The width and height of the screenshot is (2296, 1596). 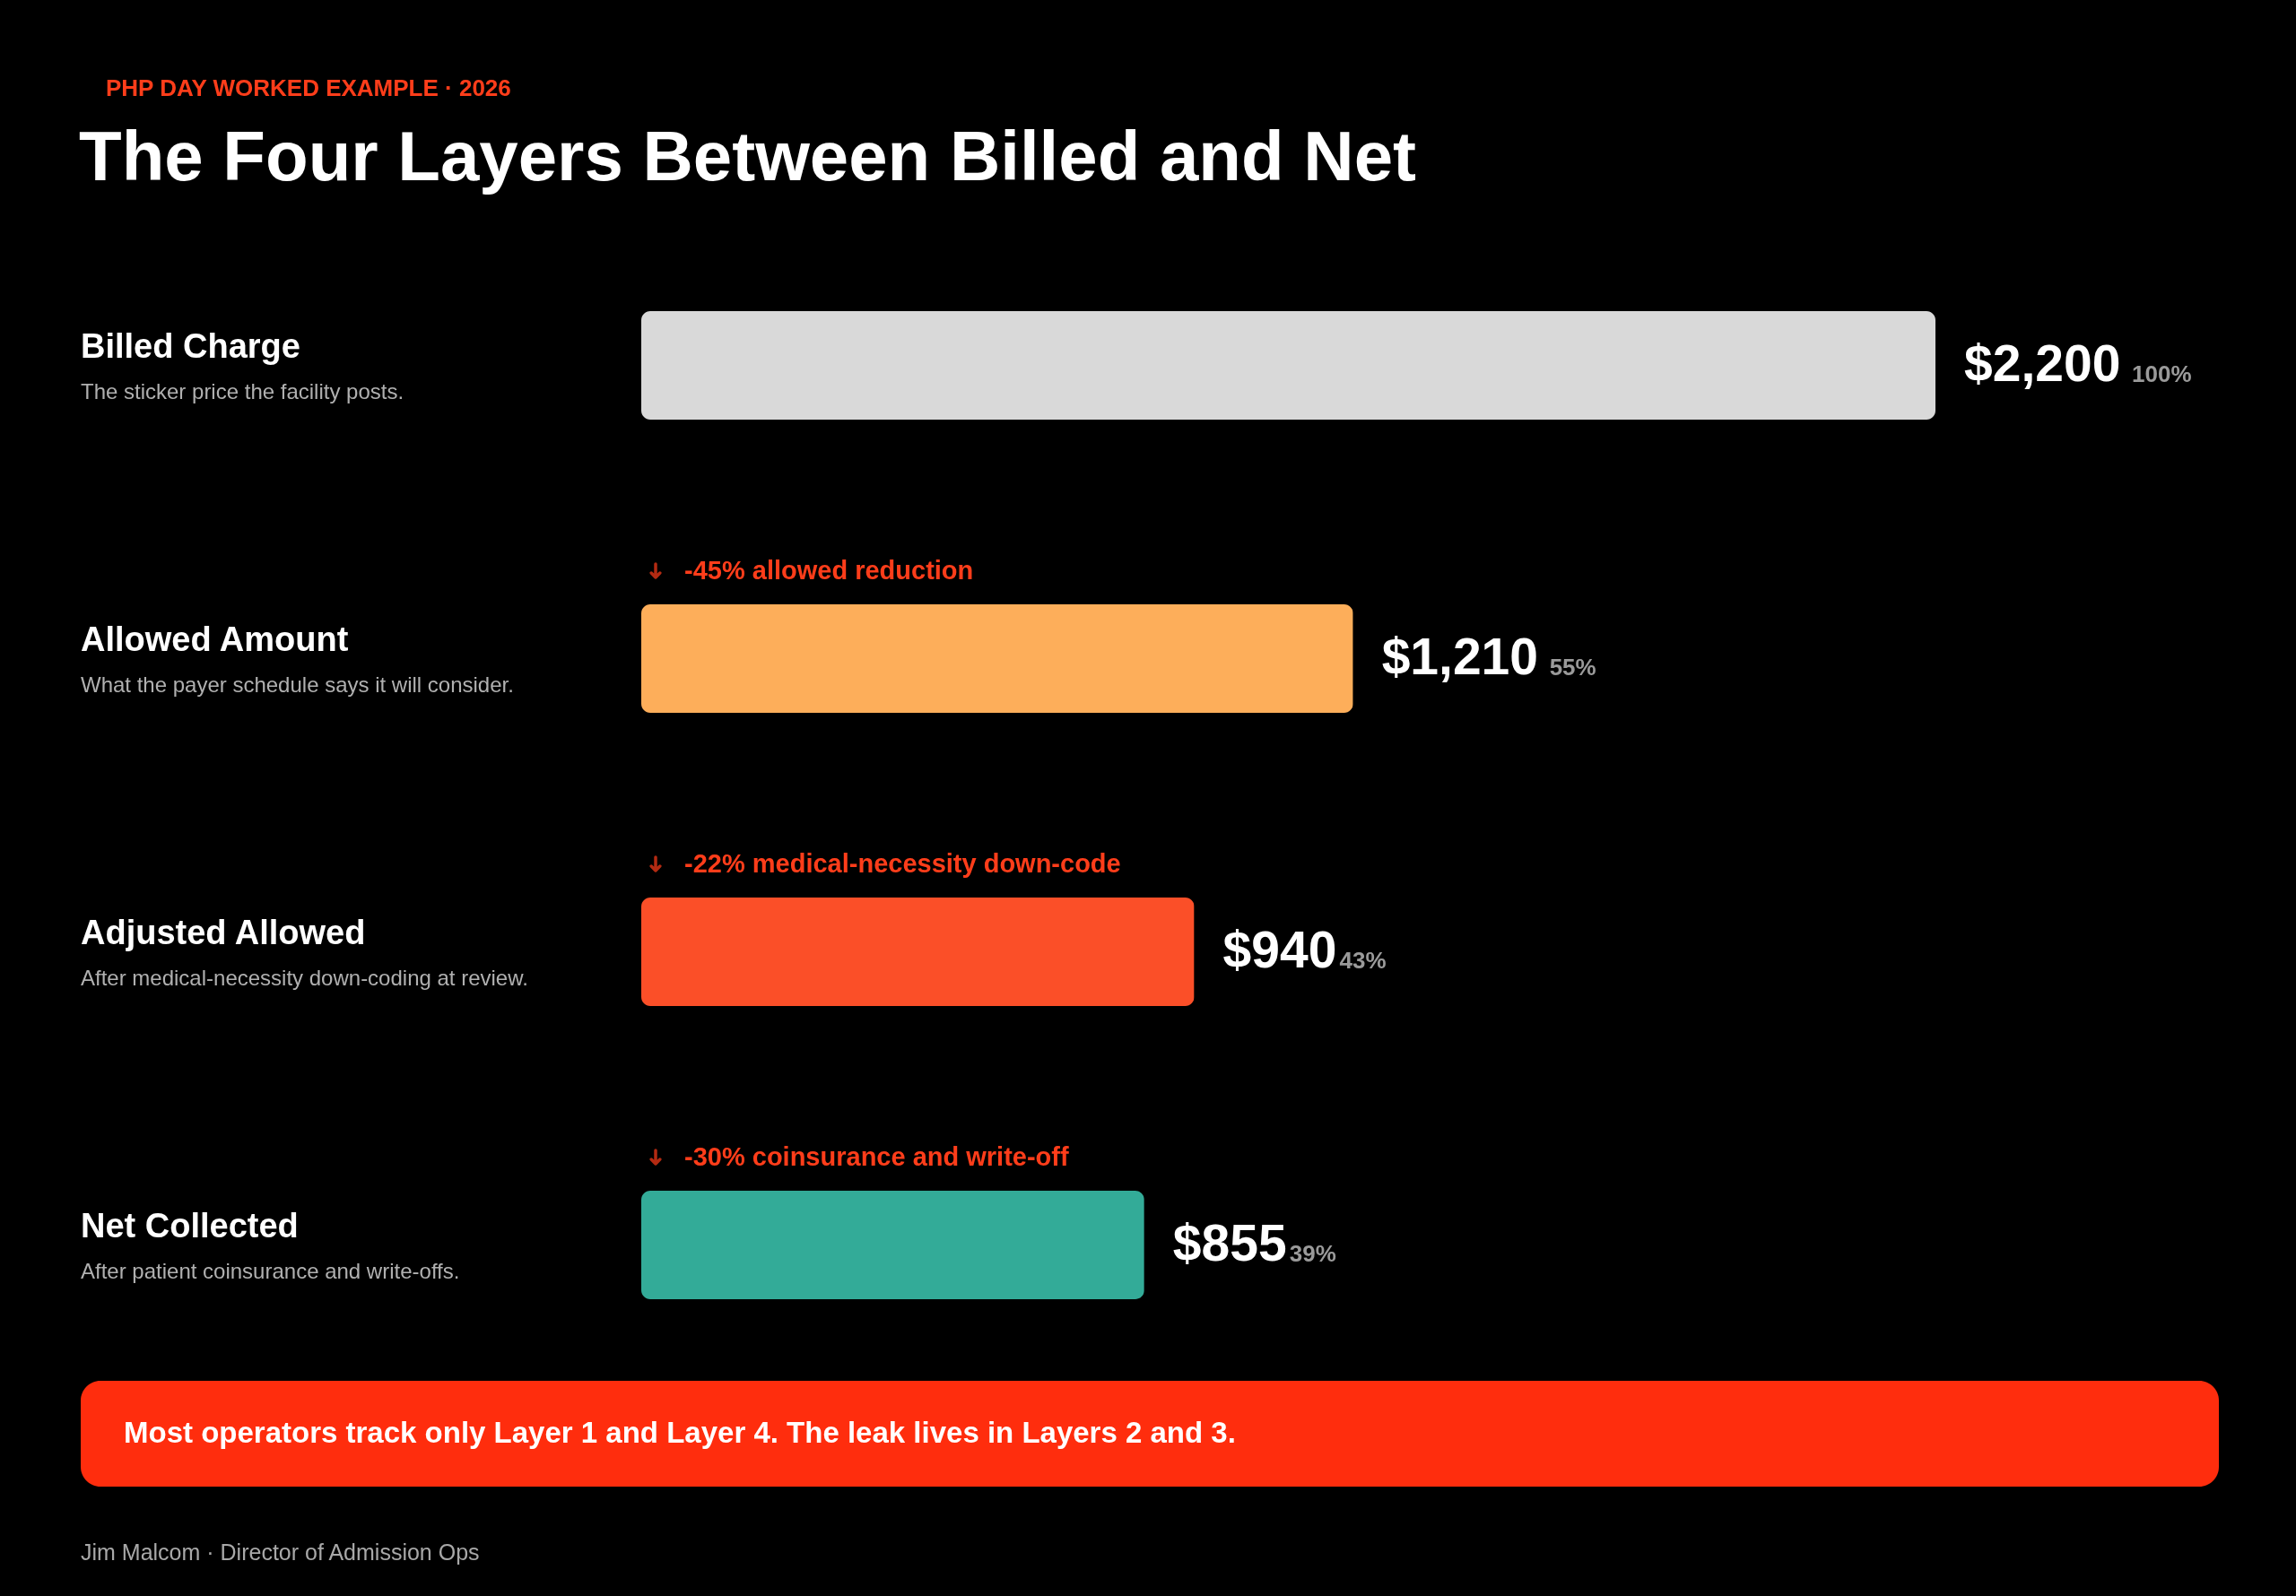 What do you see at coordinates (1572, 667) in the screenshot?
I see `annotation: 55%` at bounding box center [1572, 667].